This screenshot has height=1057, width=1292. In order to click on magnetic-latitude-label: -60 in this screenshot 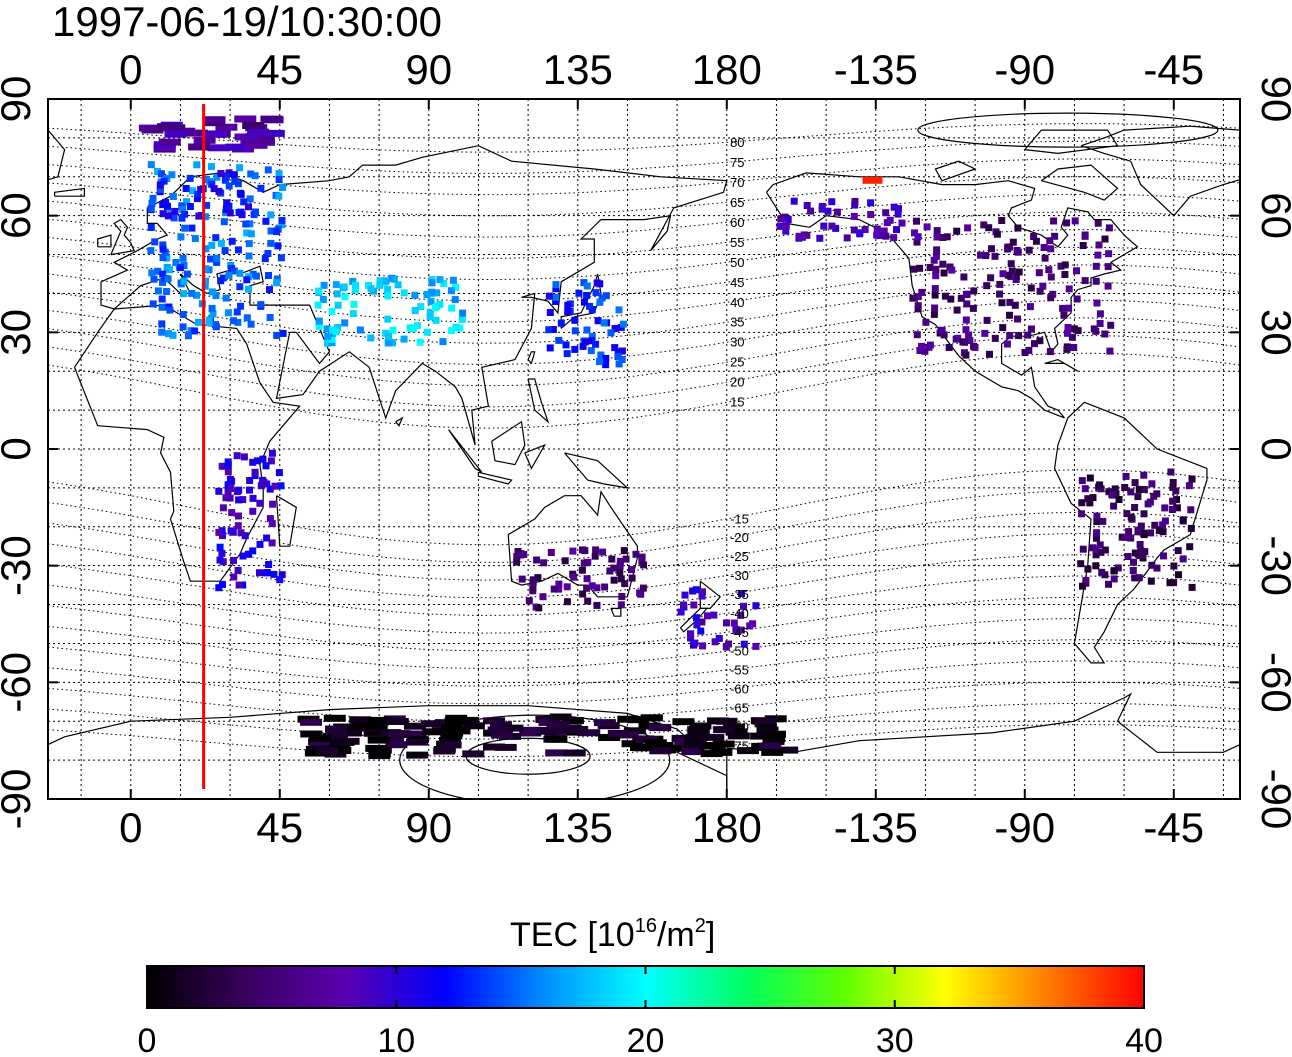, I will do `click(739, 689)`.